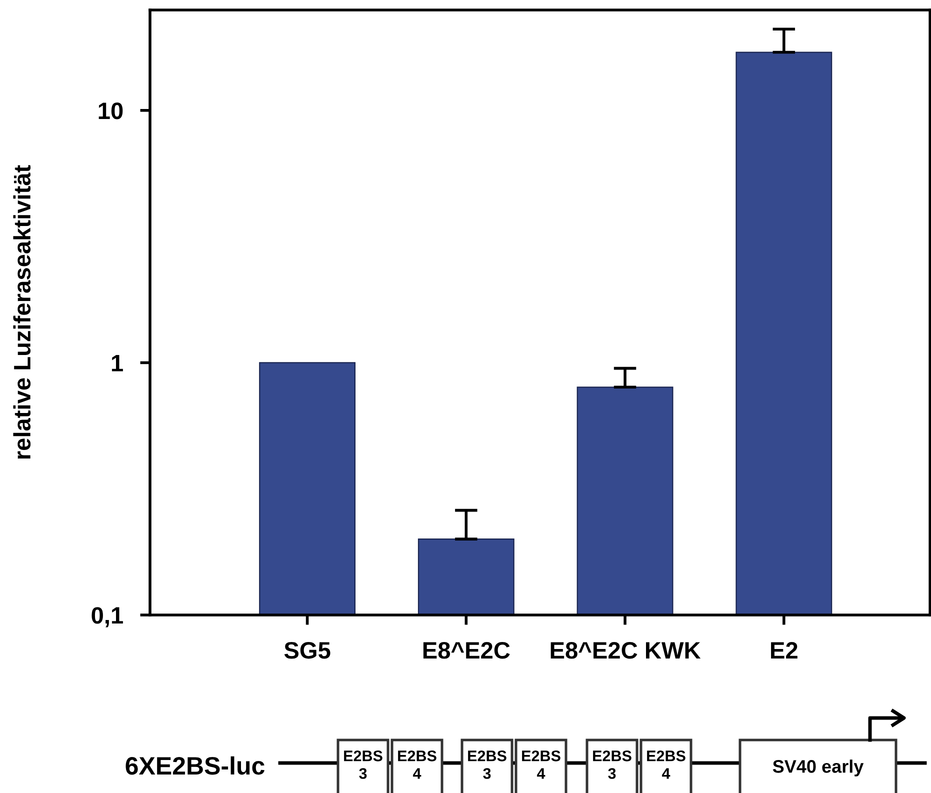 This screenshot has height=793, width=931. I want to click on x-tick-label: E8^E2C, so click(466, 650).